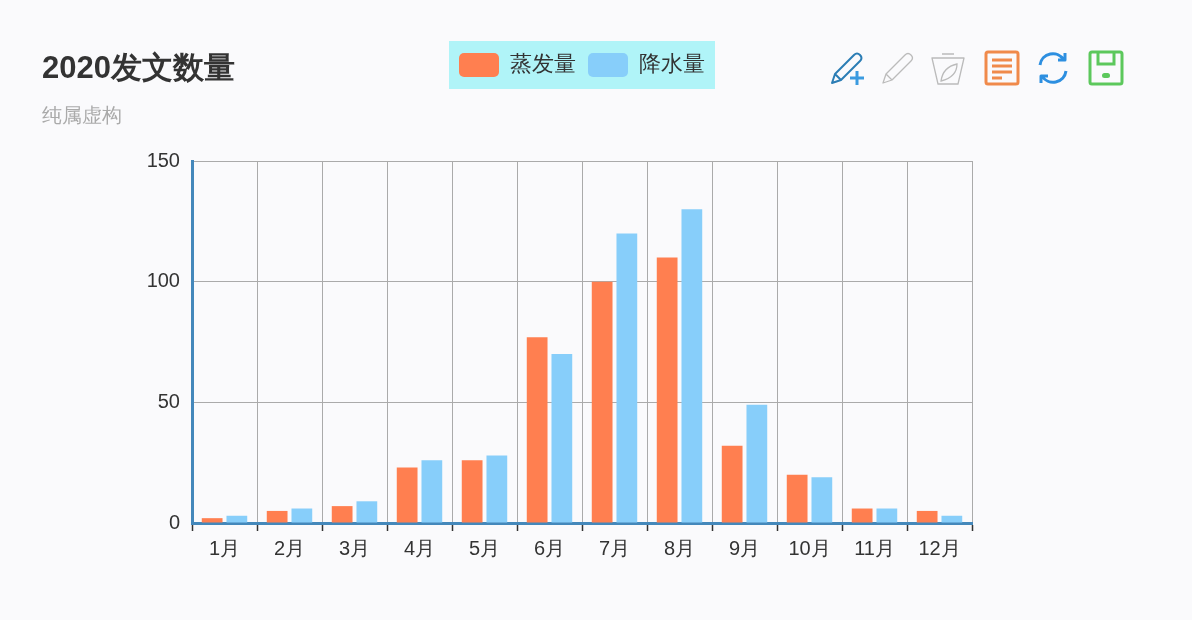 This screenshot has height=620, width=1192. I want to click on x-tick-label: 12月, so click(939, 547).